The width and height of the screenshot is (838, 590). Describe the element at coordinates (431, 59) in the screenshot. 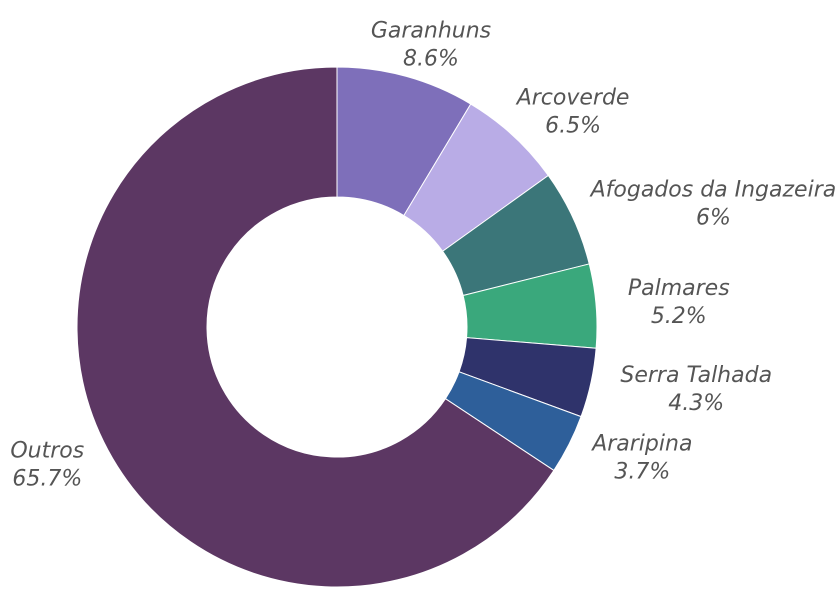

I see `segment-value-label: 8.6%` at that location.